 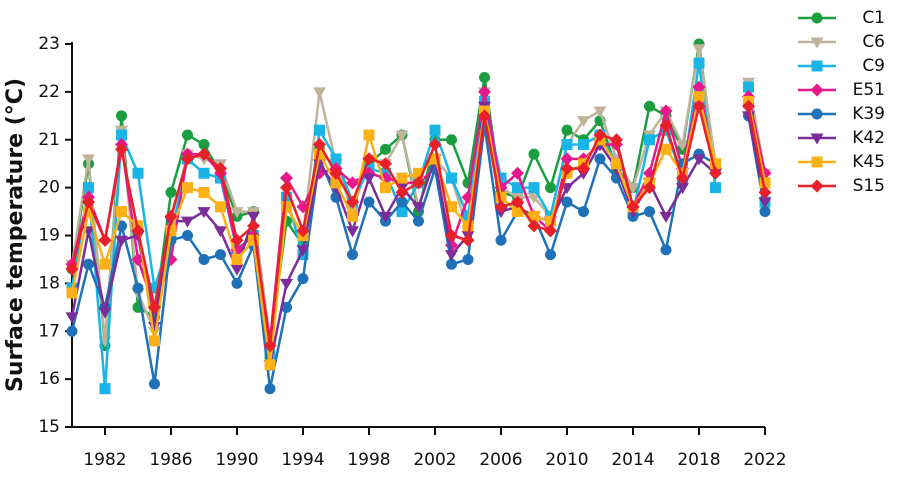 I want to click on y-tick-label: 23, so click(x=49, y=44).